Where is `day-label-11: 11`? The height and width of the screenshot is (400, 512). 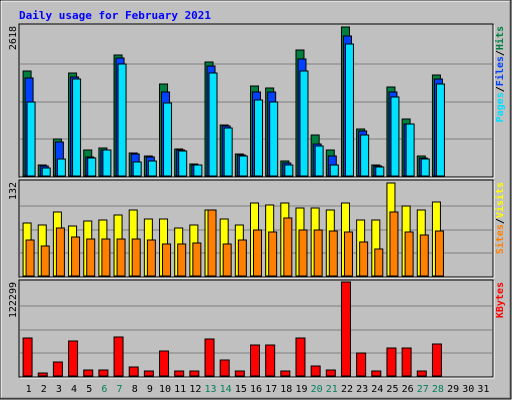 day-label-11: 11 is located at coordinates (180, 389).